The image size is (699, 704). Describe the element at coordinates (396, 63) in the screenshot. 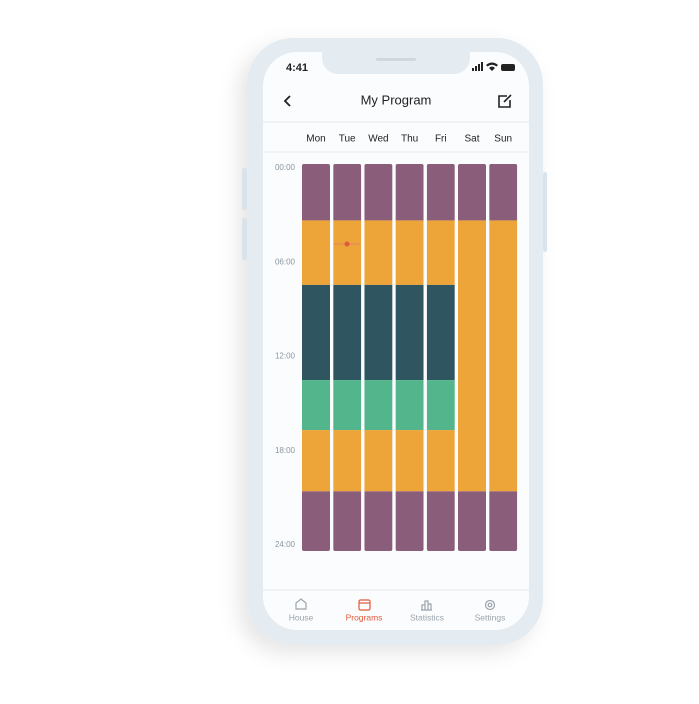

I see `notch` at that location.